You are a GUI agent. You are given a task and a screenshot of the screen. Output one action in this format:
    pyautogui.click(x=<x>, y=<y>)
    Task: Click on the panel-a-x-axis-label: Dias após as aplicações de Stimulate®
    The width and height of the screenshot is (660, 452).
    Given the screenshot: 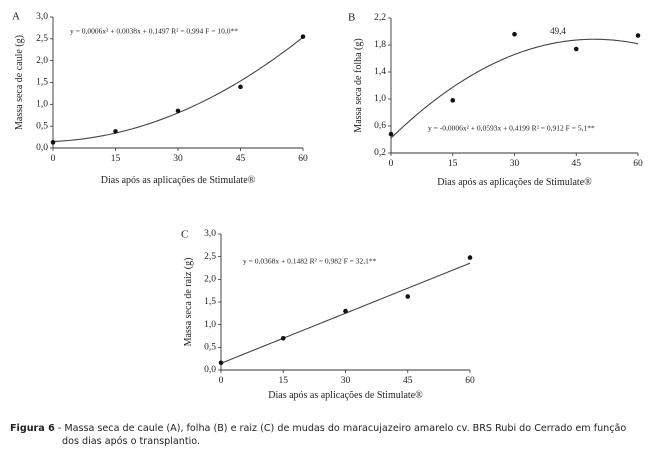 What is the action you would take?
    pyautogui.click(x=178, y=180)
    